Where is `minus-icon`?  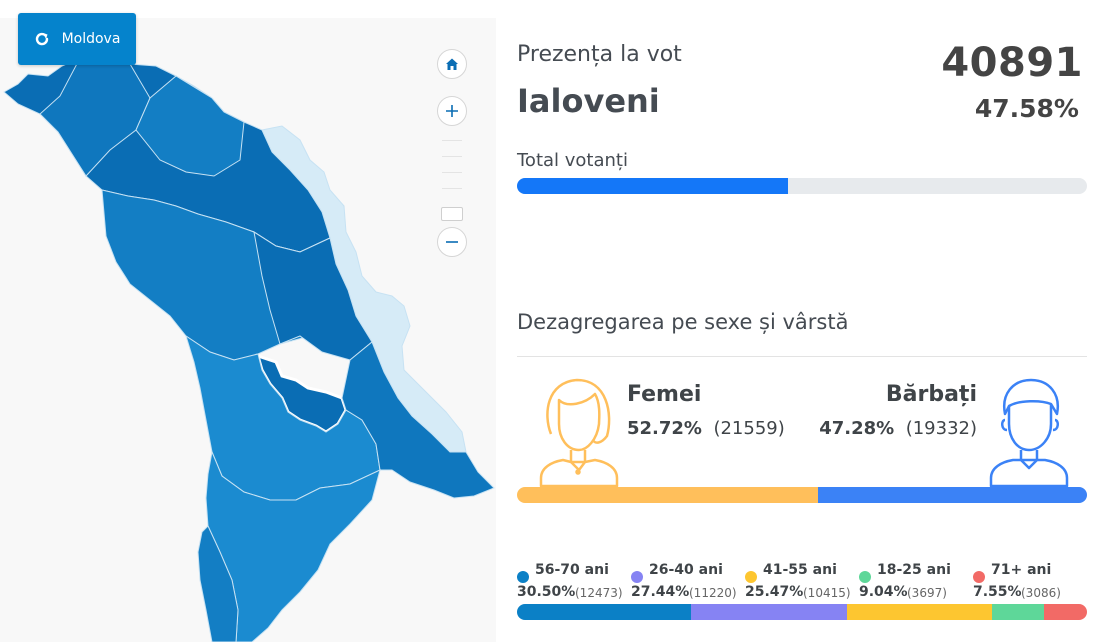 minus-icon is located at coordinates (452, 242).